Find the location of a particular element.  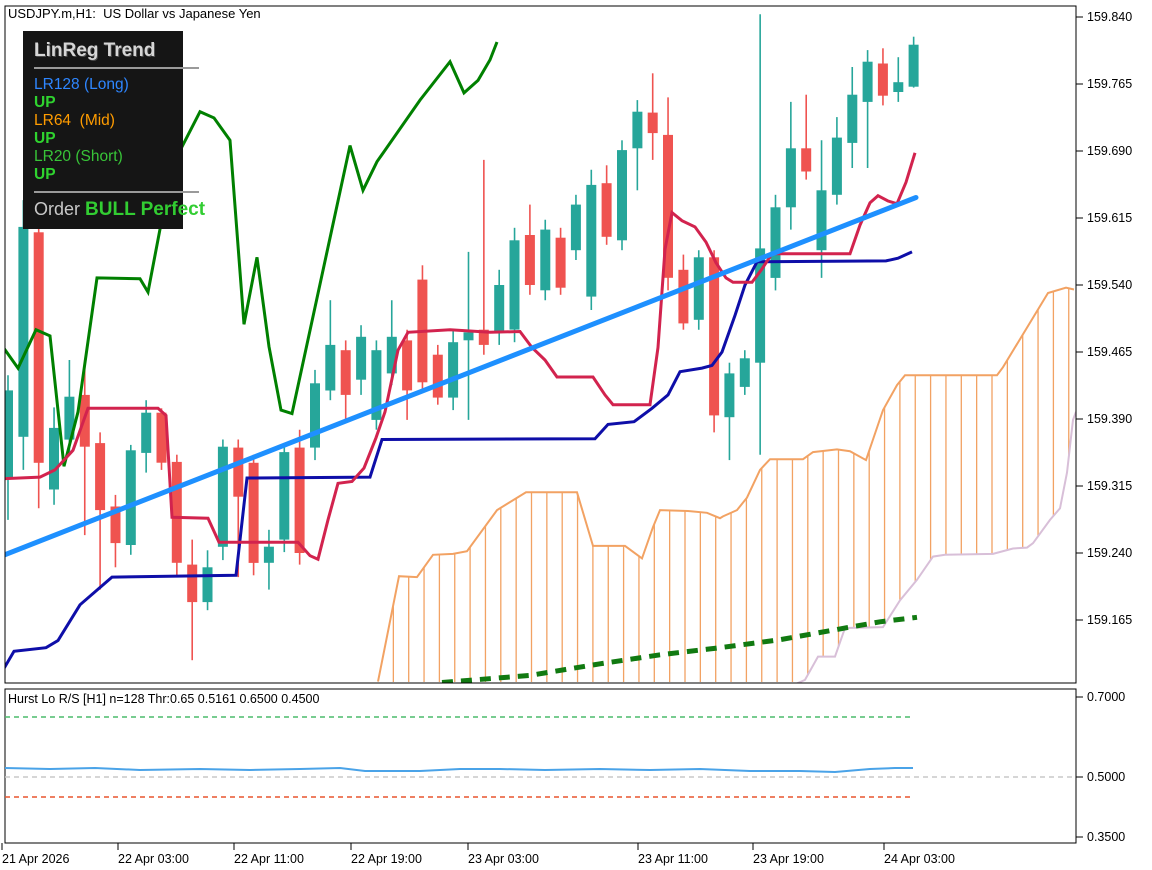

time-axis-label: 23 Apr 11:00 is located at coordinates (673, 859).